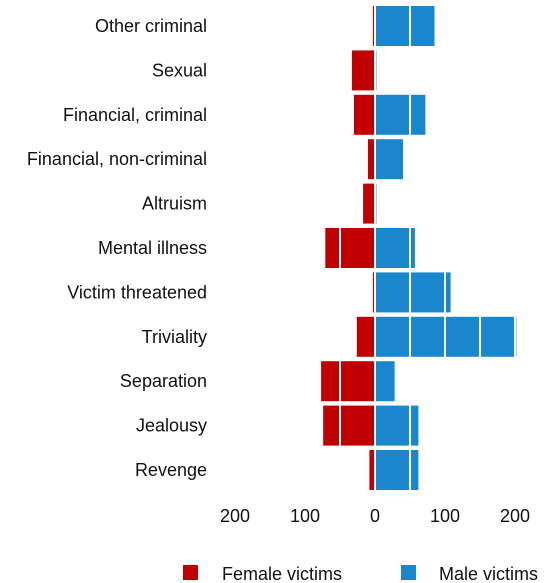  Describe the element at coordinates (171, 426) in the screenshot. I see `category-label: Jealousy` at that location.